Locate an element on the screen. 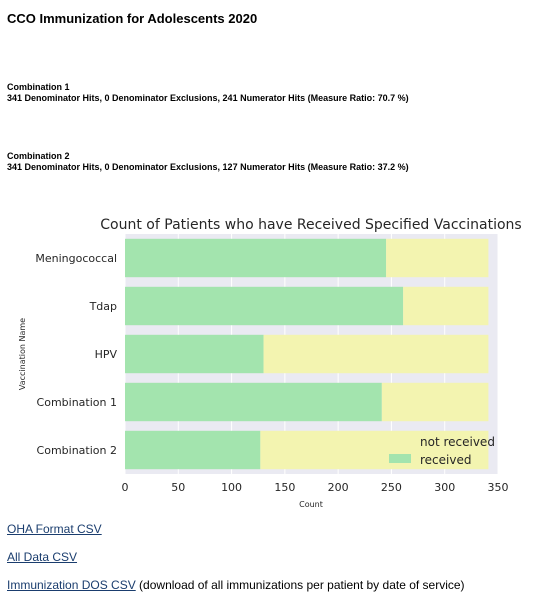 The image size is (542, 600). legend-label-received: received is located at coordinates (445, 460).